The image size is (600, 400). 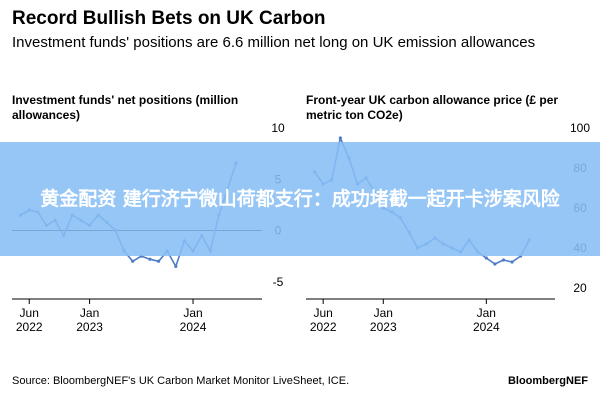 I want to click on overlay-text: 黄金配资 建行济宁微山荷都支行：成功堵截一起开卡涉案风险, so click(x=300, y=199).